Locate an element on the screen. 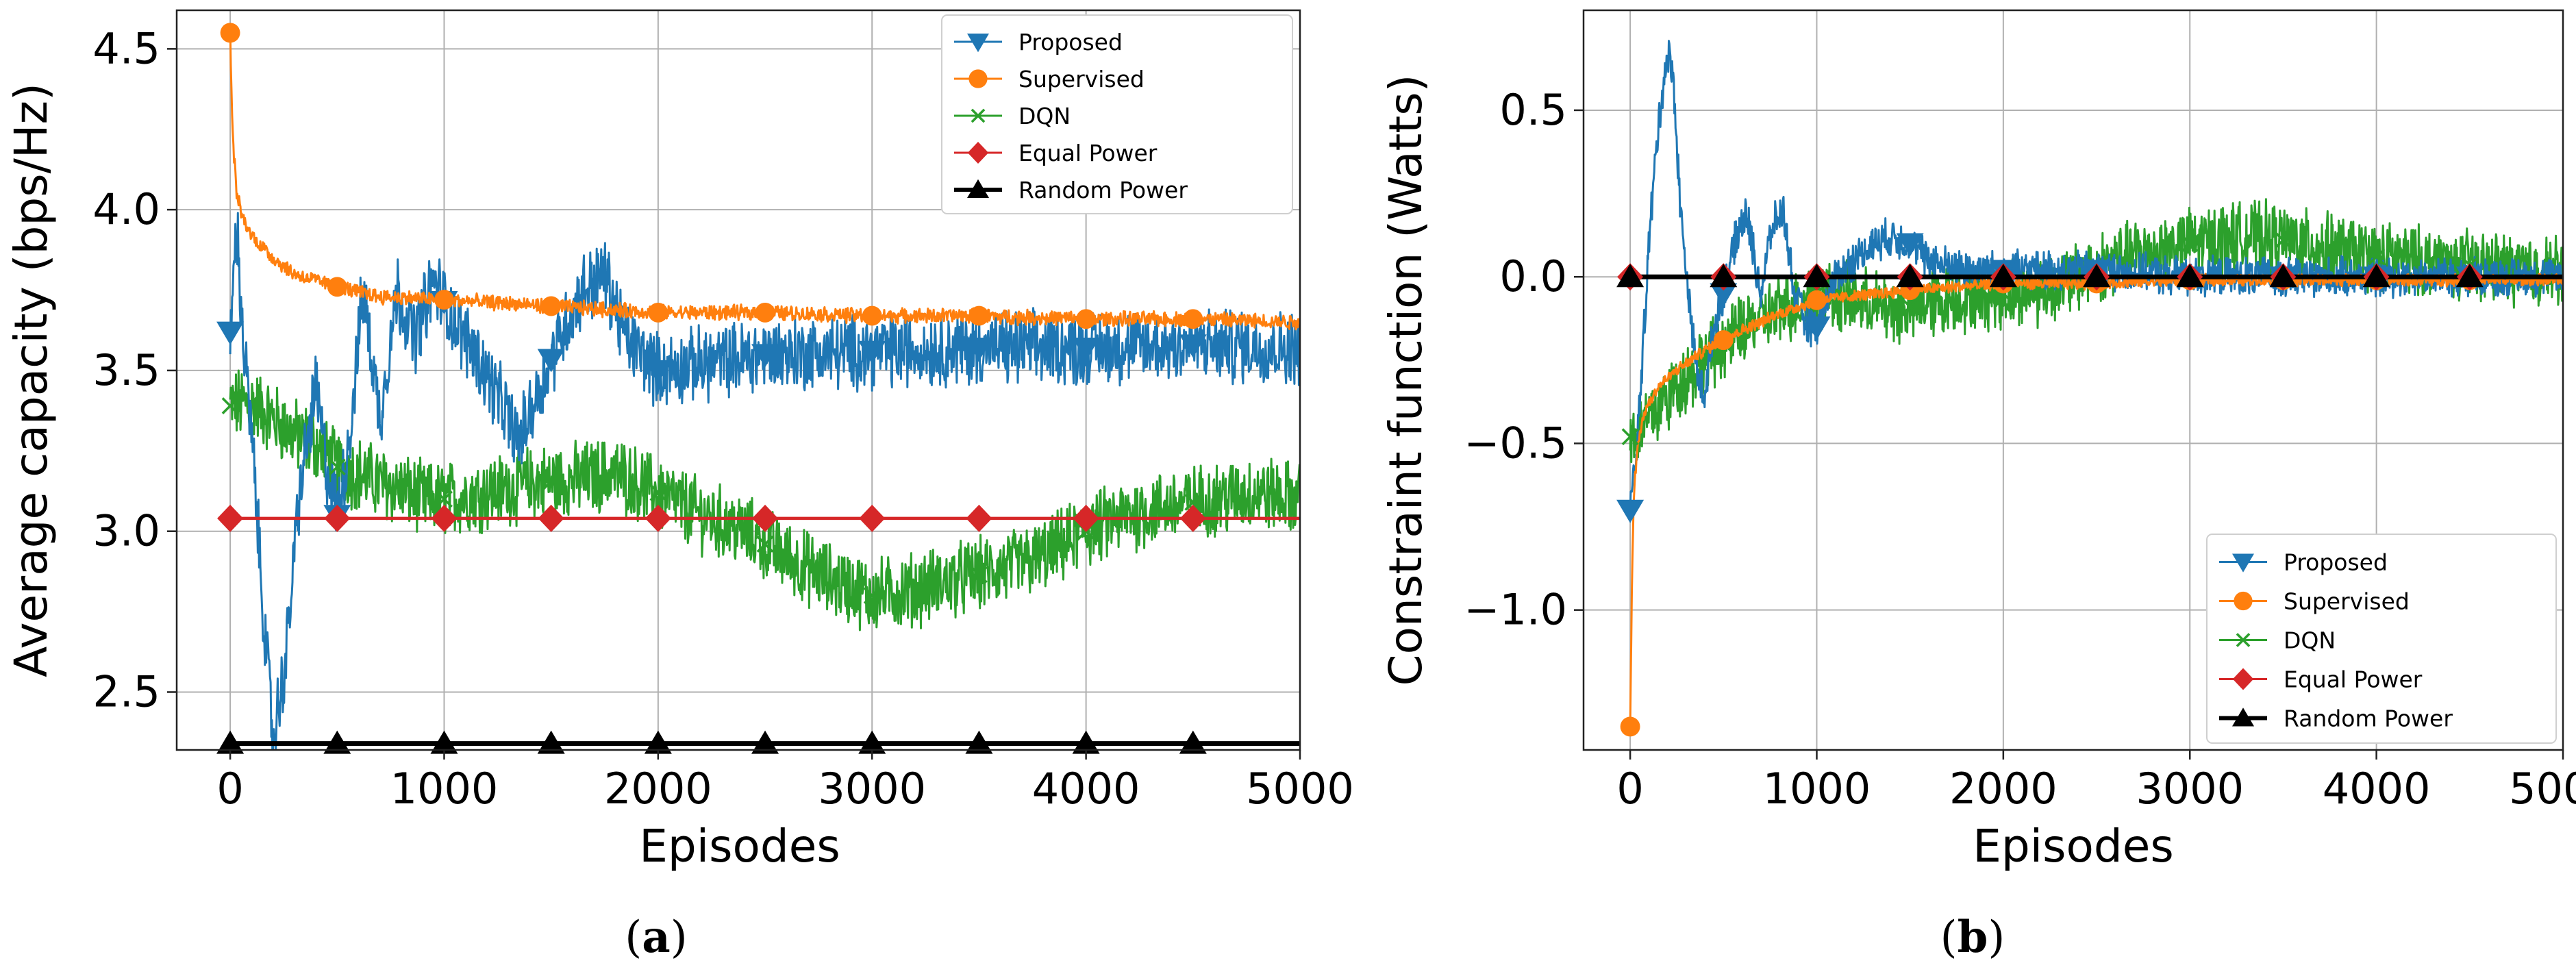  legend-item-supervised: Supervised is located at coordinates (1049, 79).